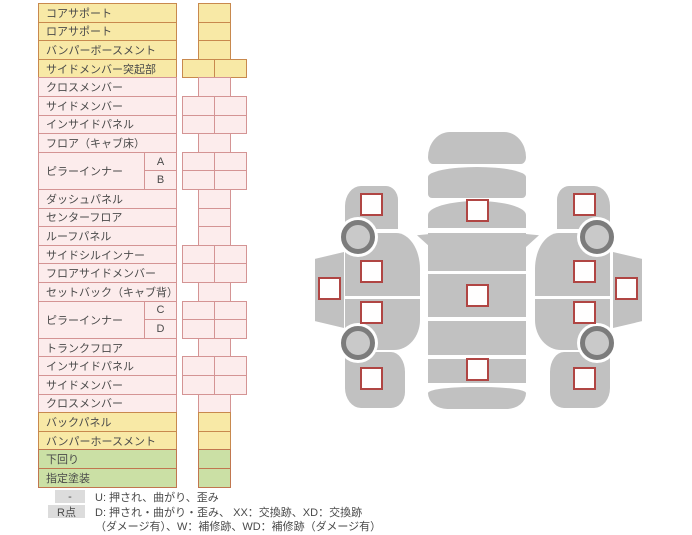 The image size is (692, 535). What do you see at coordinates (107, 13) in the screenshot?
I see `part-label: コアサポート` at bounding box center [107, 13].